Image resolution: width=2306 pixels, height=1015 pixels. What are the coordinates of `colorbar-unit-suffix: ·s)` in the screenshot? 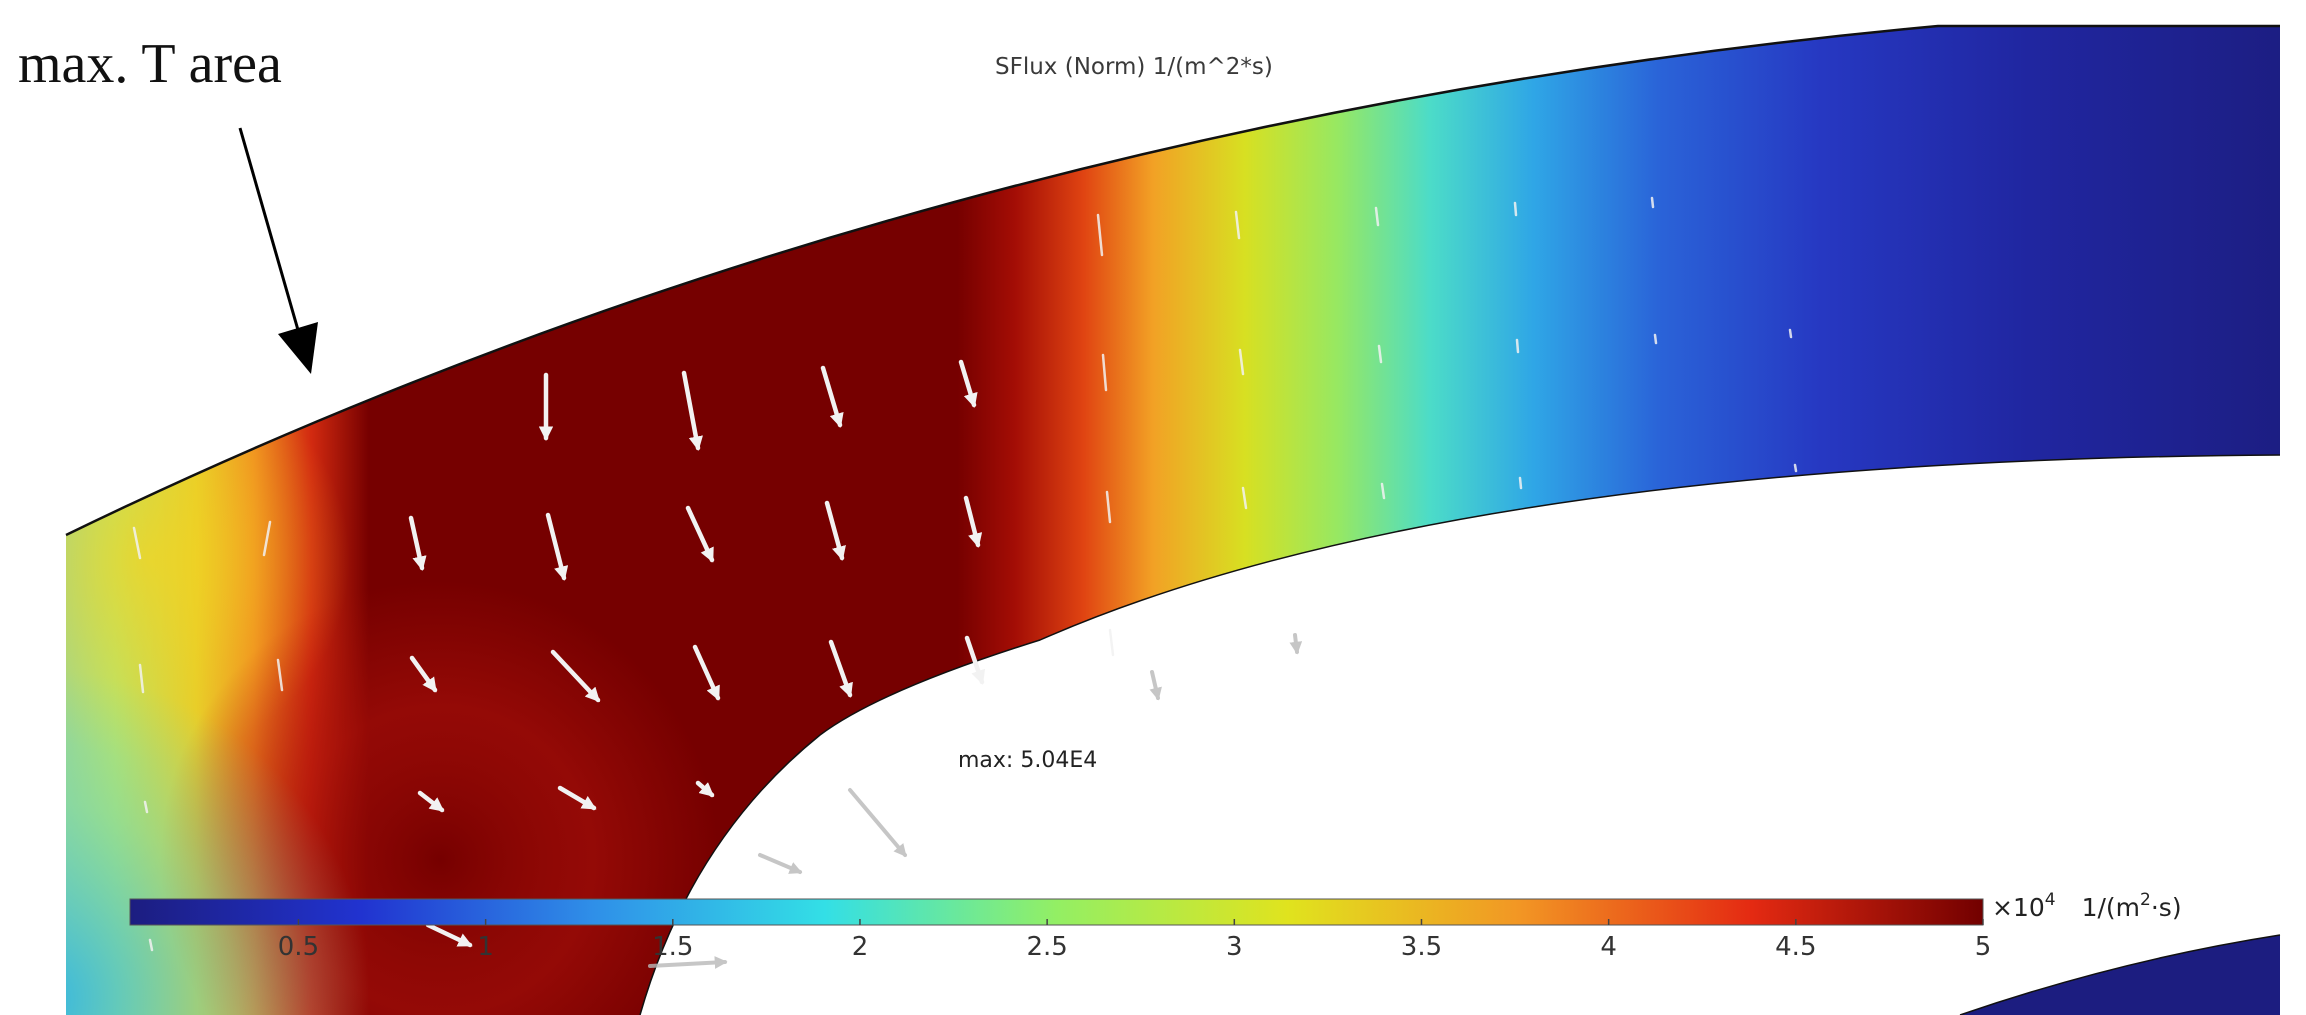 It's located at (2166, 907).